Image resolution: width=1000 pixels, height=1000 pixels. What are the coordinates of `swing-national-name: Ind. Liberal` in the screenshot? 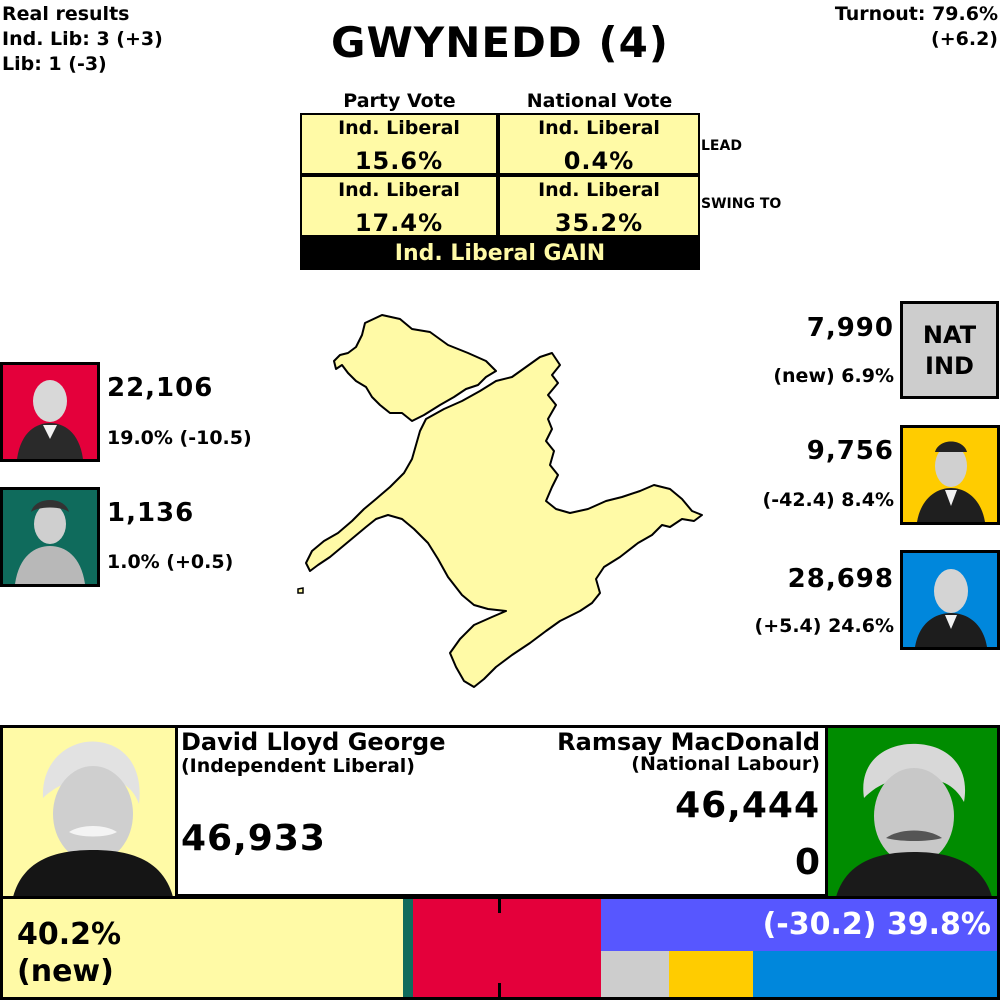 It's located at (599, 190).